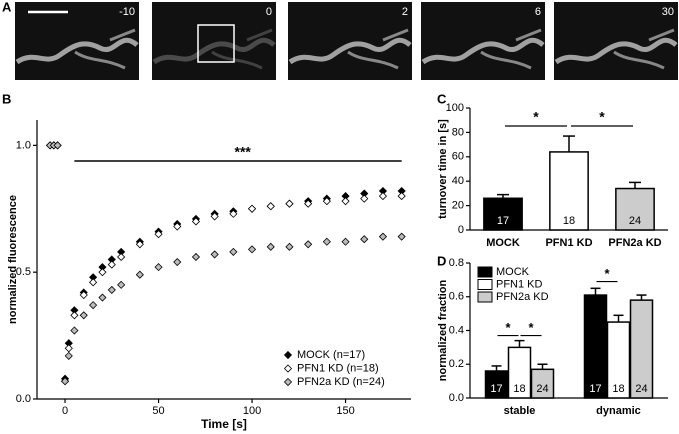 The image size is (679, 434). Describe the element at coordinates (458, 206) in the screenshot. I see `y-tick-label: 20` at that location.